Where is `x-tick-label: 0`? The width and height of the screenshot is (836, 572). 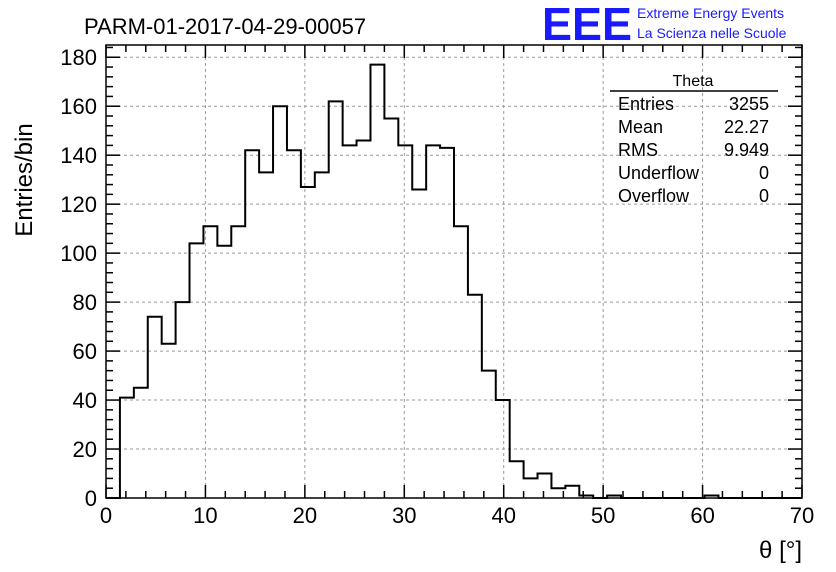
x-tick-label: 0 is located at coordinates (106, 515).